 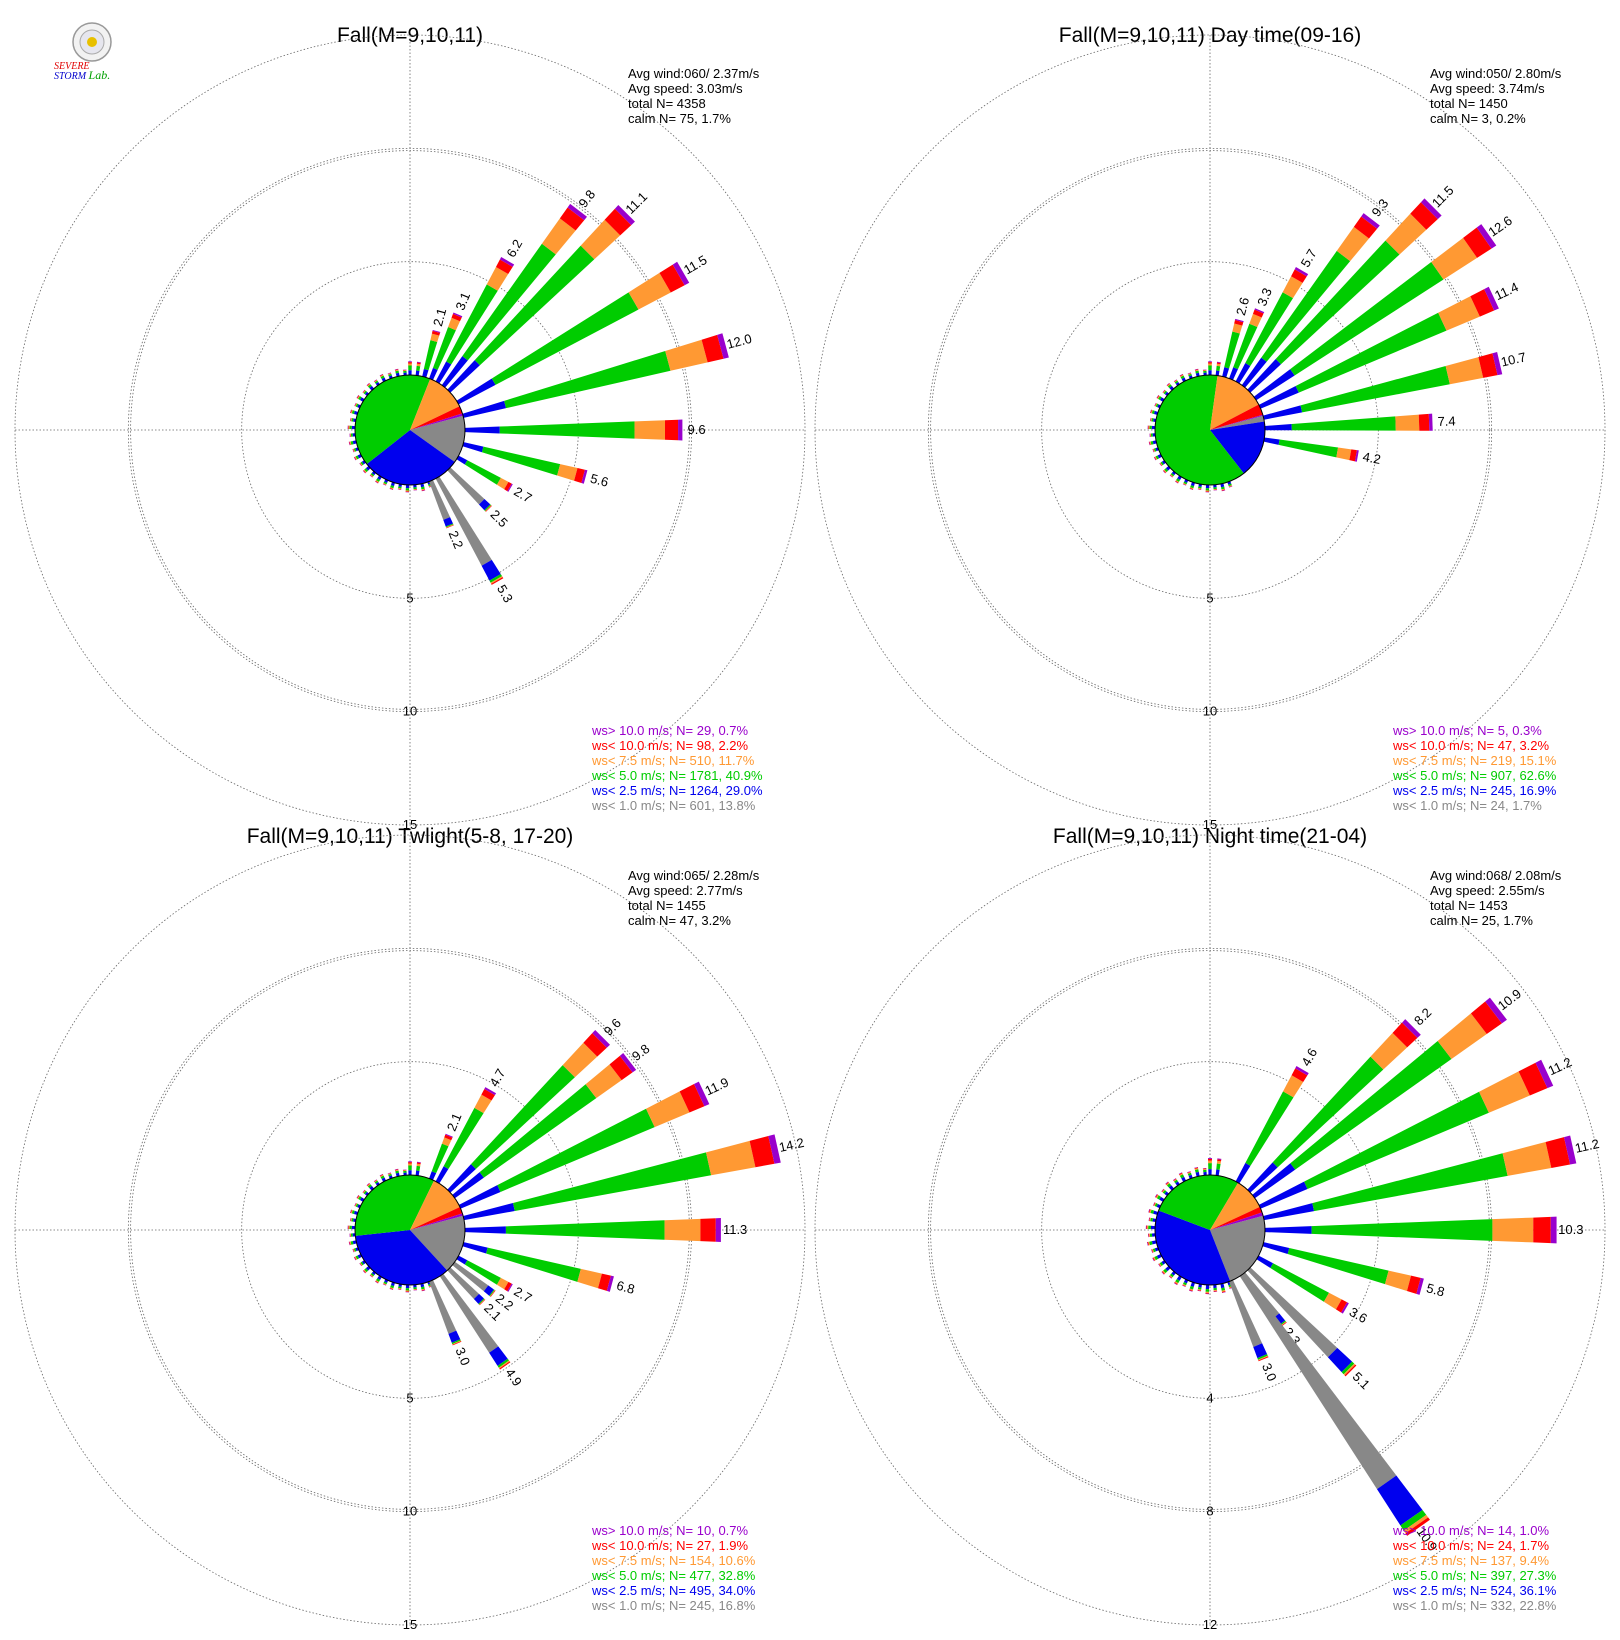 I want to click on pie-outline, so click(x=1210, y=430).